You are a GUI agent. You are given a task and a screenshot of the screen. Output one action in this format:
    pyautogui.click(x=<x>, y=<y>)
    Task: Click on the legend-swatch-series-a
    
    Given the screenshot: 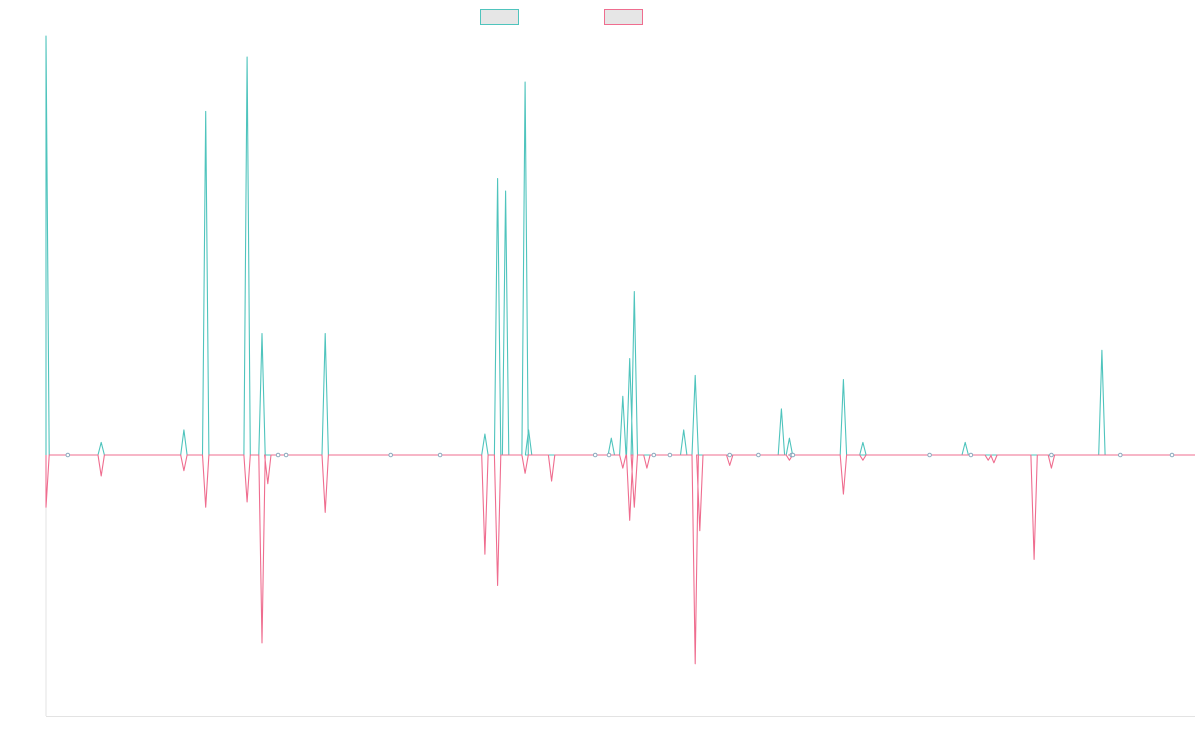 What is the action you would take?
    pyautogui.click(x=499, y=17)
    